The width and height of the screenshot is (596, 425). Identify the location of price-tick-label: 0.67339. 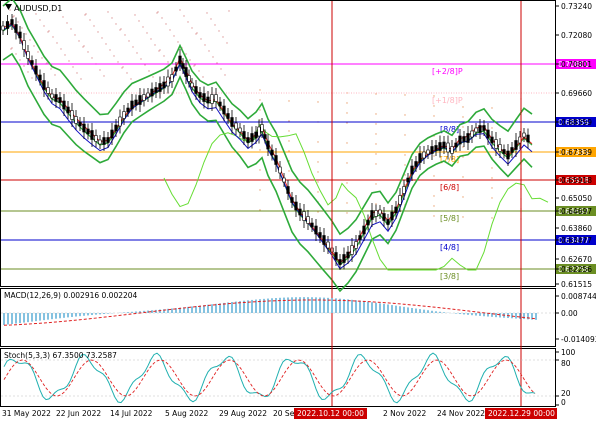
(576, 152).